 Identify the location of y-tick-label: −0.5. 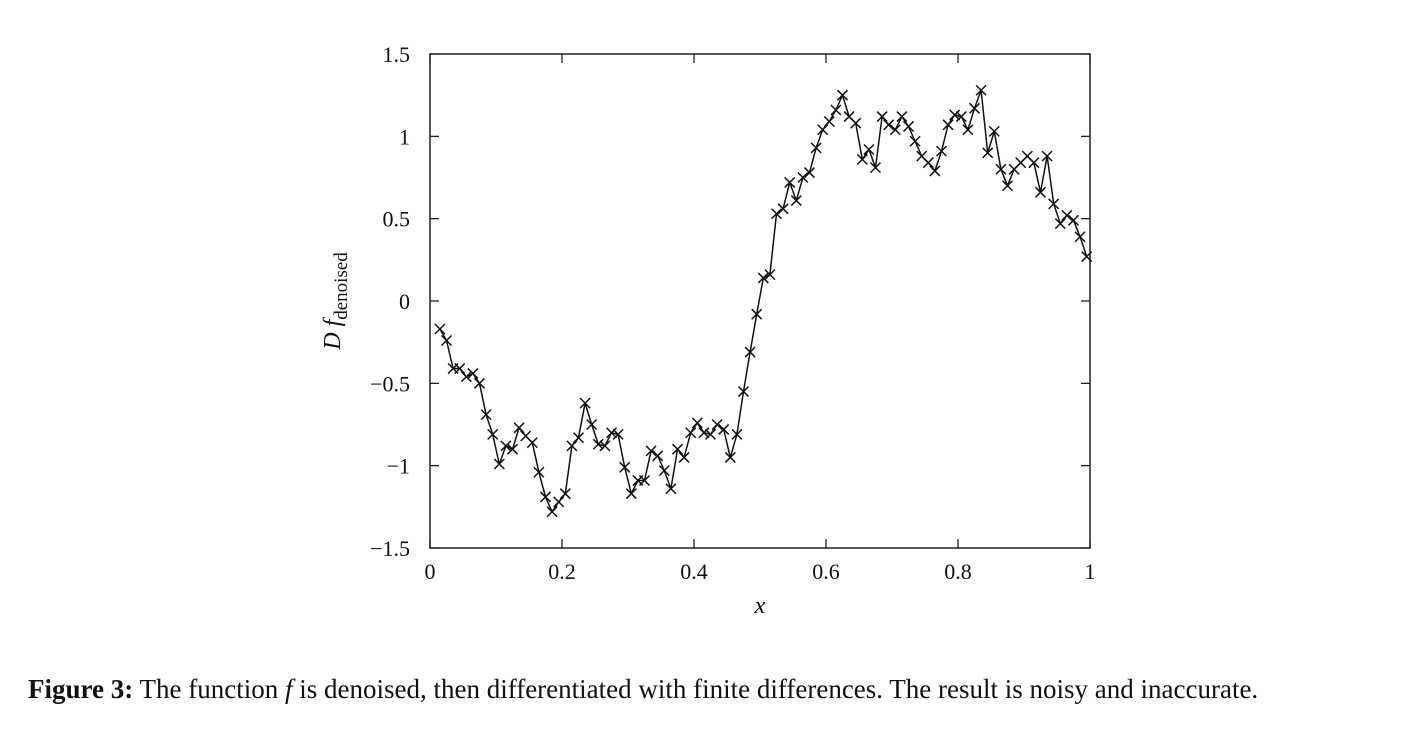
(390, 383).